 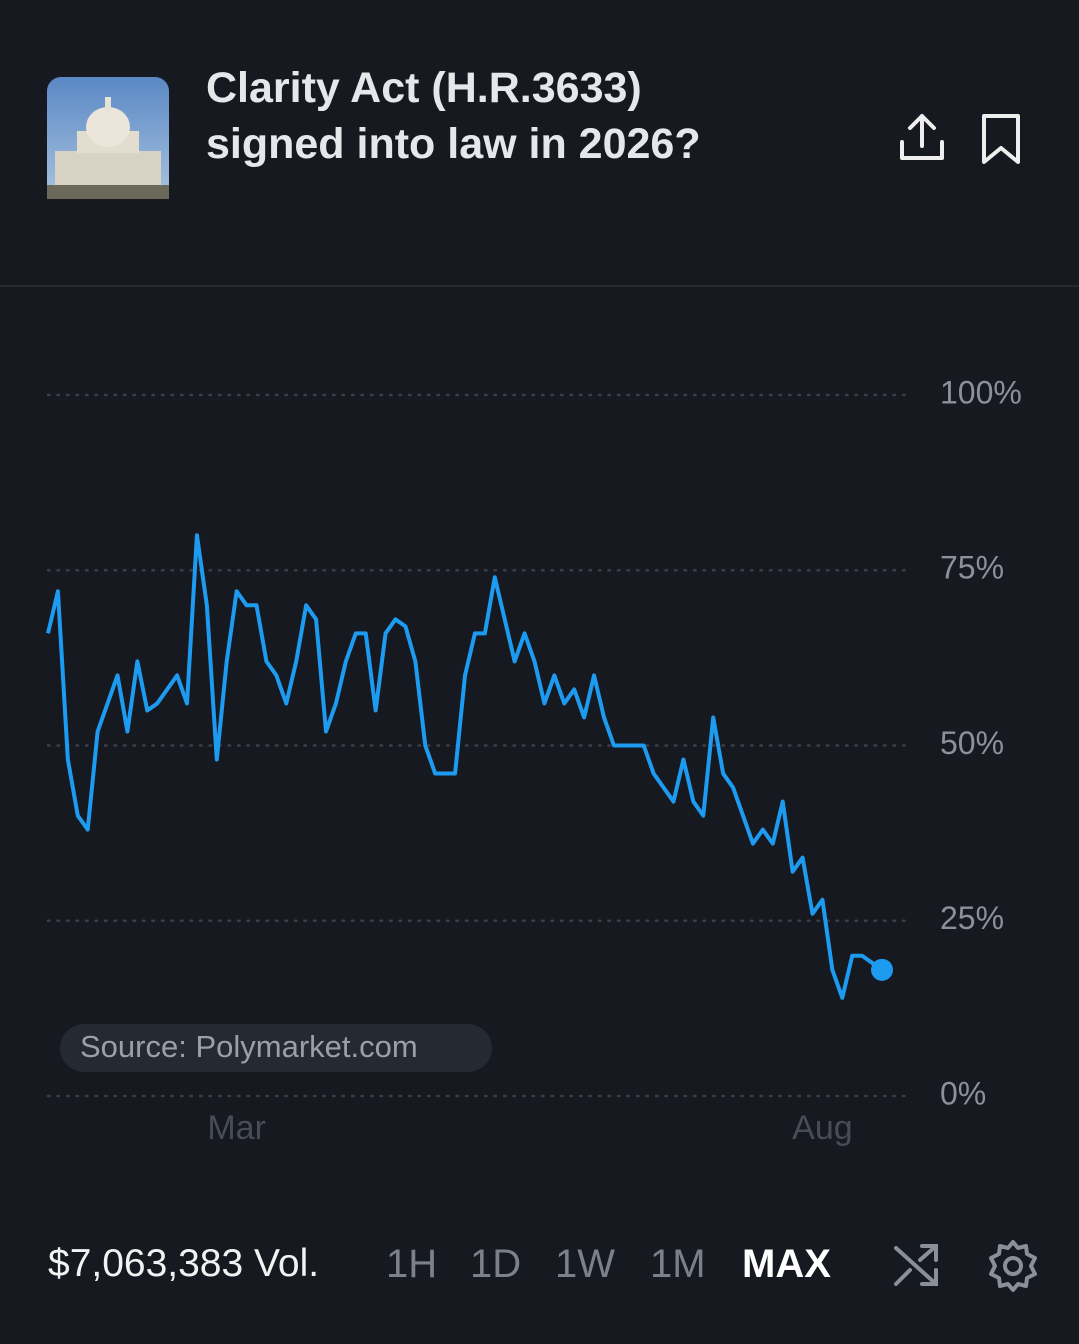 What do you see at coordinates (922, 138) in the screenshot?
I see `share-button` at bounding box center [922, 138].